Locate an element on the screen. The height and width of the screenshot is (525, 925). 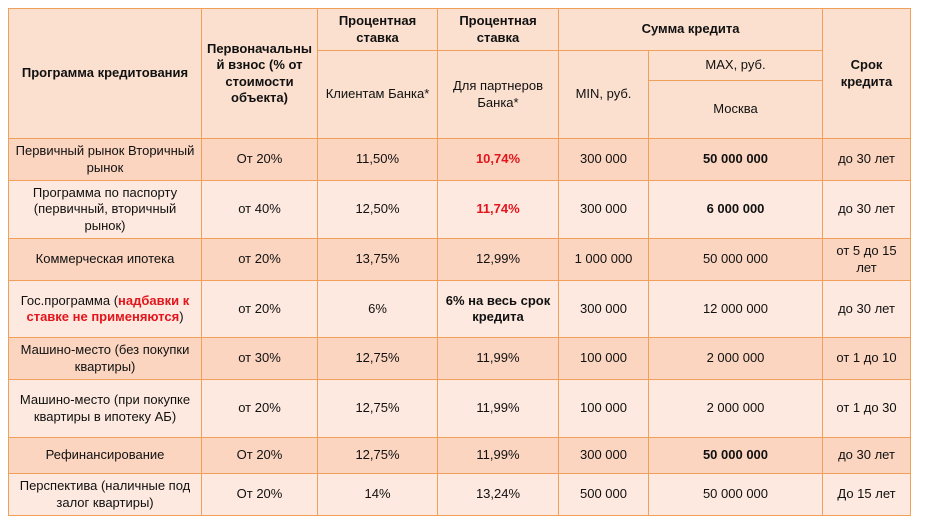
cell-rate-clients: 12,50% is located at coordinates (377, 209).